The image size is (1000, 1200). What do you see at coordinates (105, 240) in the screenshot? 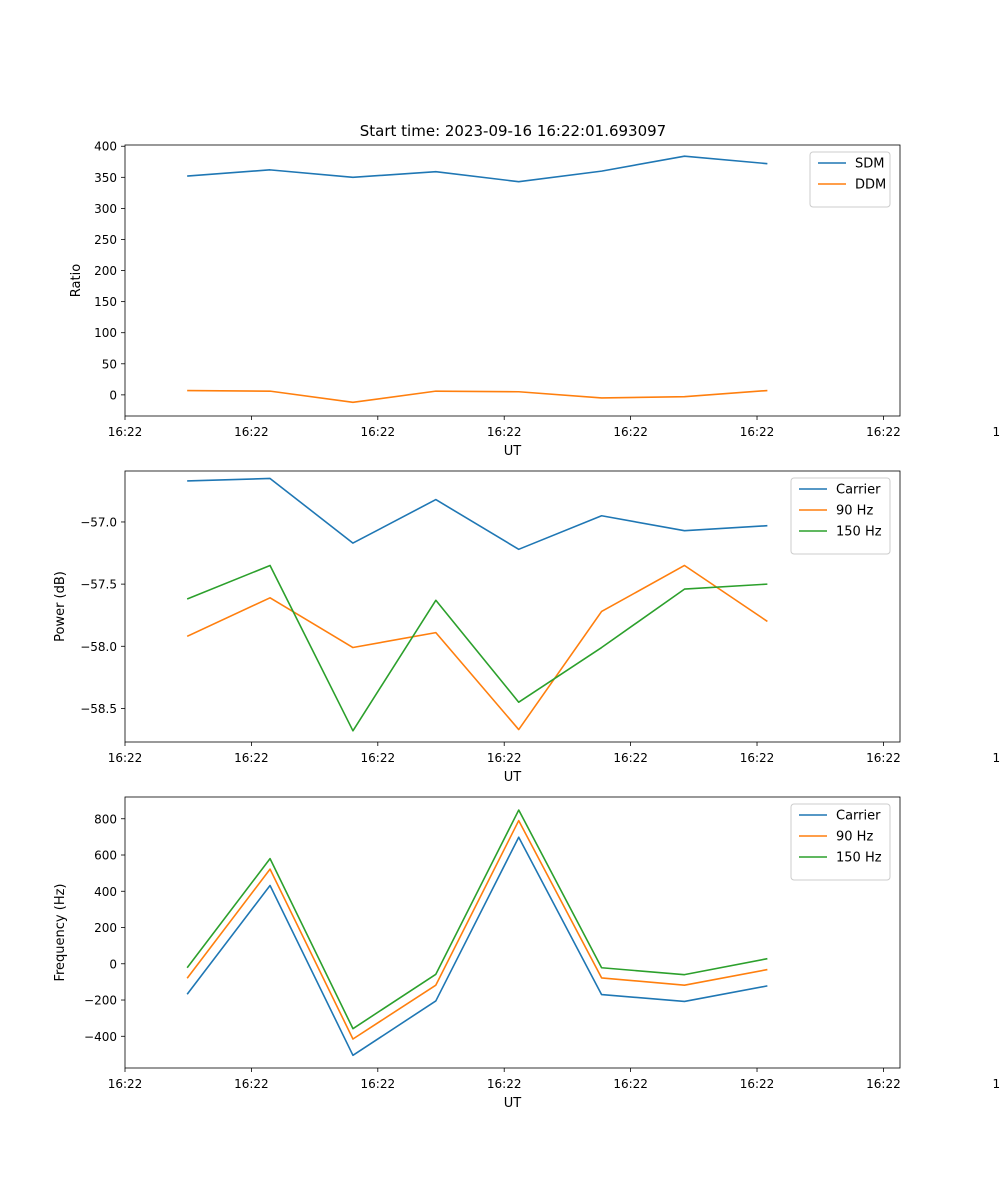
I see `y-tick-label: 250` at bounding box center [105, 240].